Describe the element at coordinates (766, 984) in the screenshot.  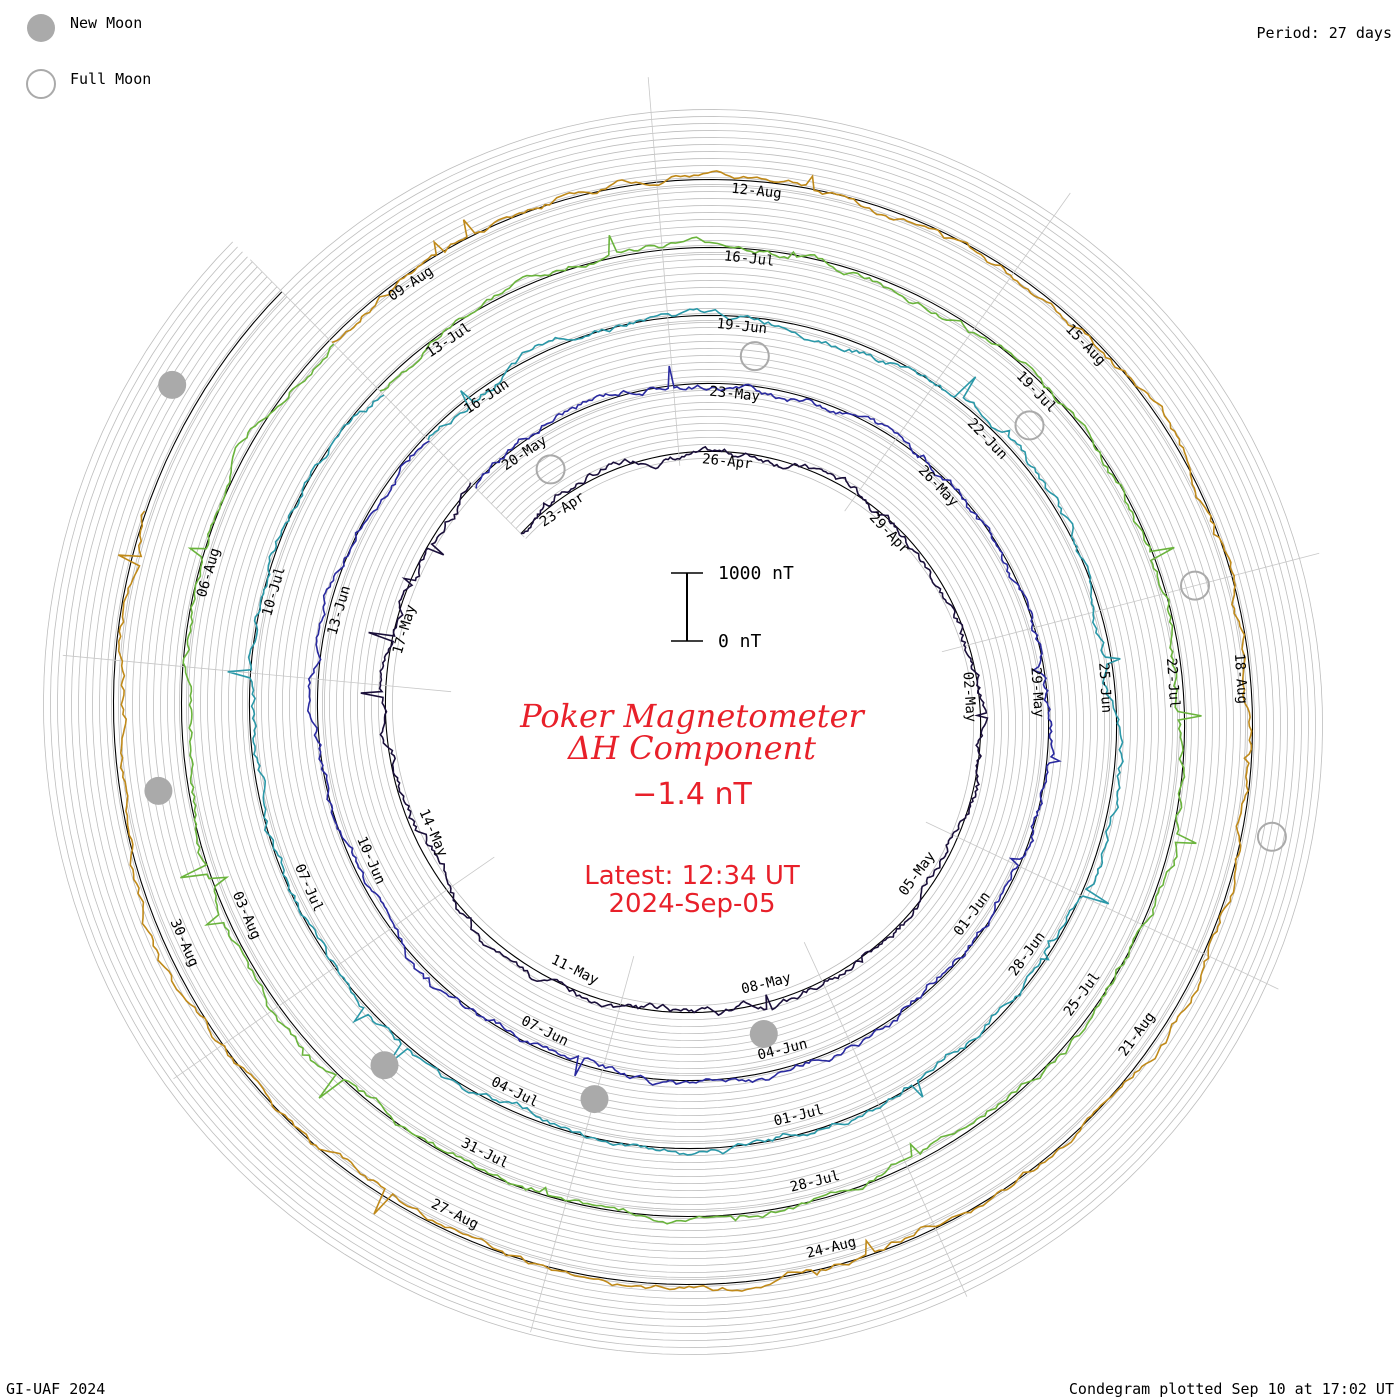
I see `date-label: 08-May` at that location.